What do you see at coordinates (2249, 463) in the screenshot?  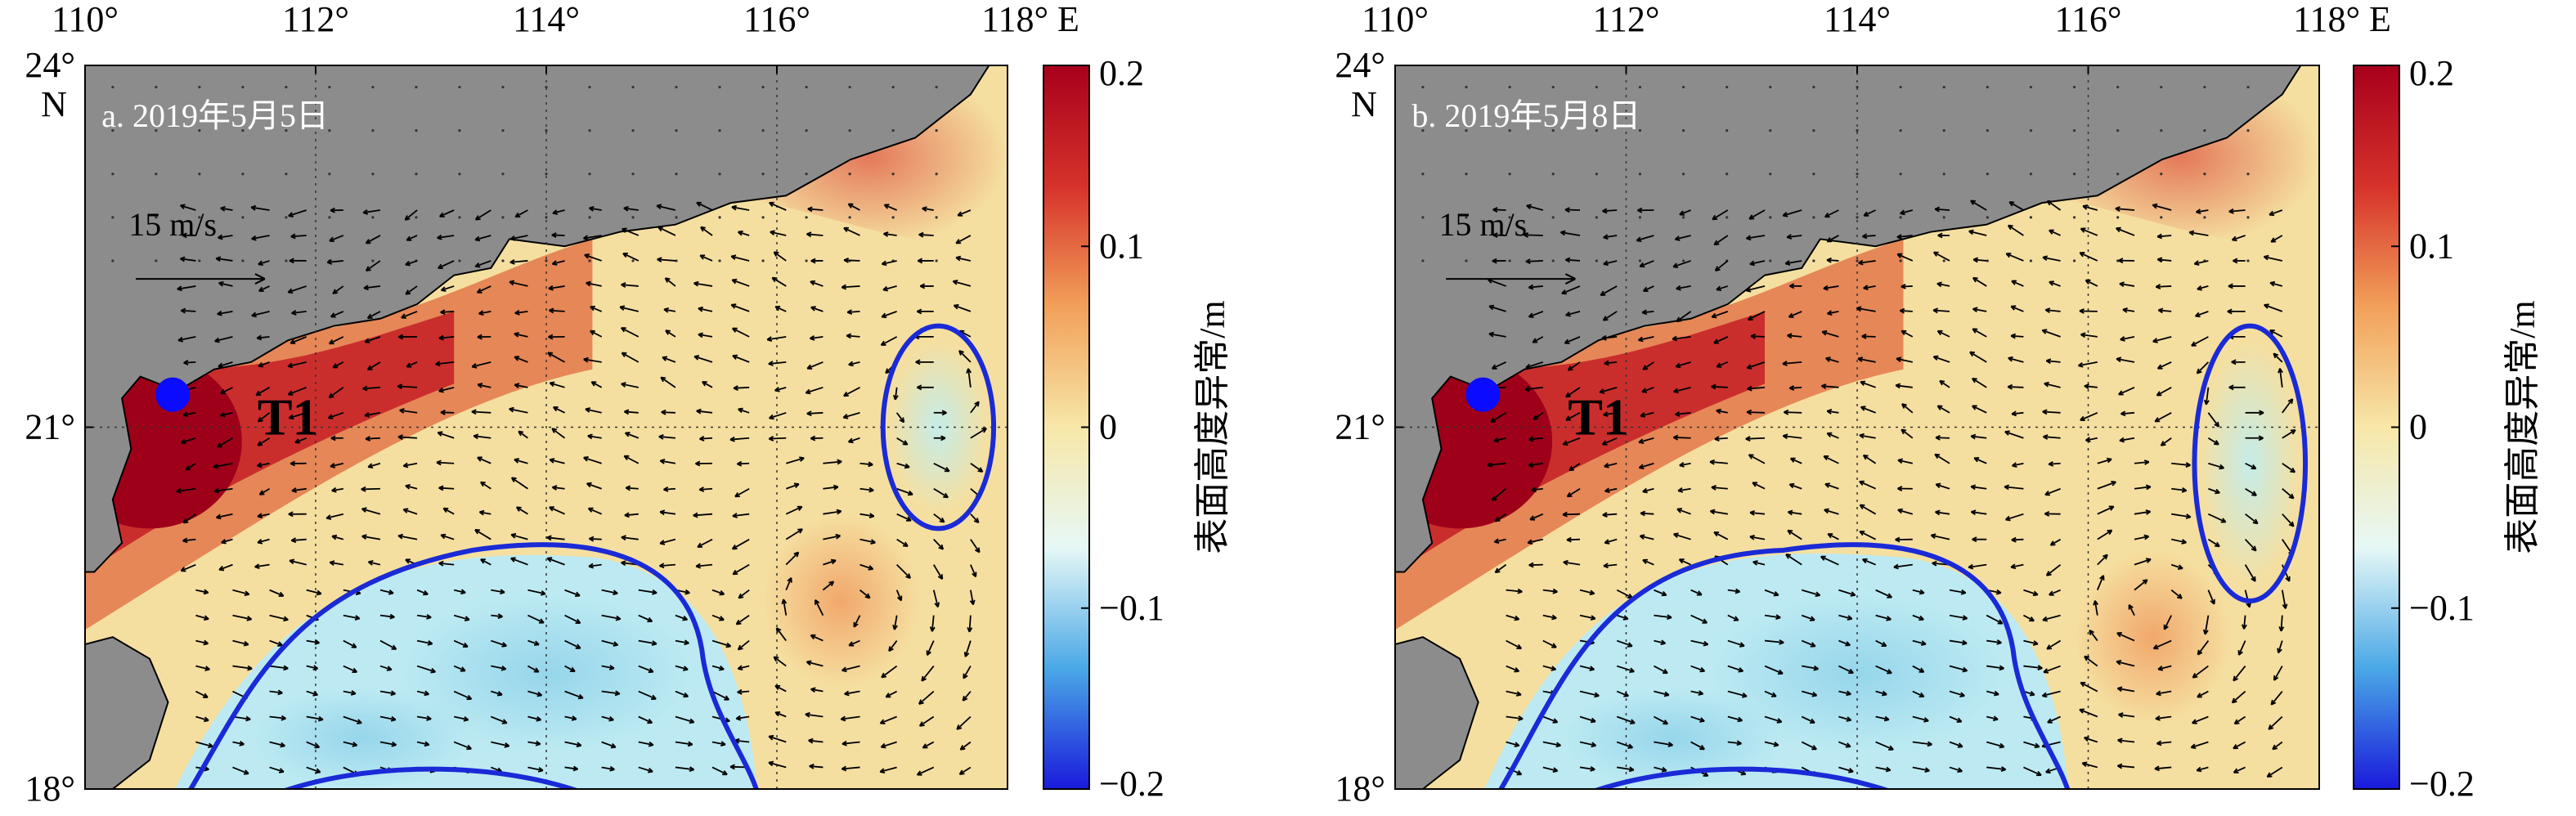 I see `cyclonic-eddy` at bounding box center [2249, 463].